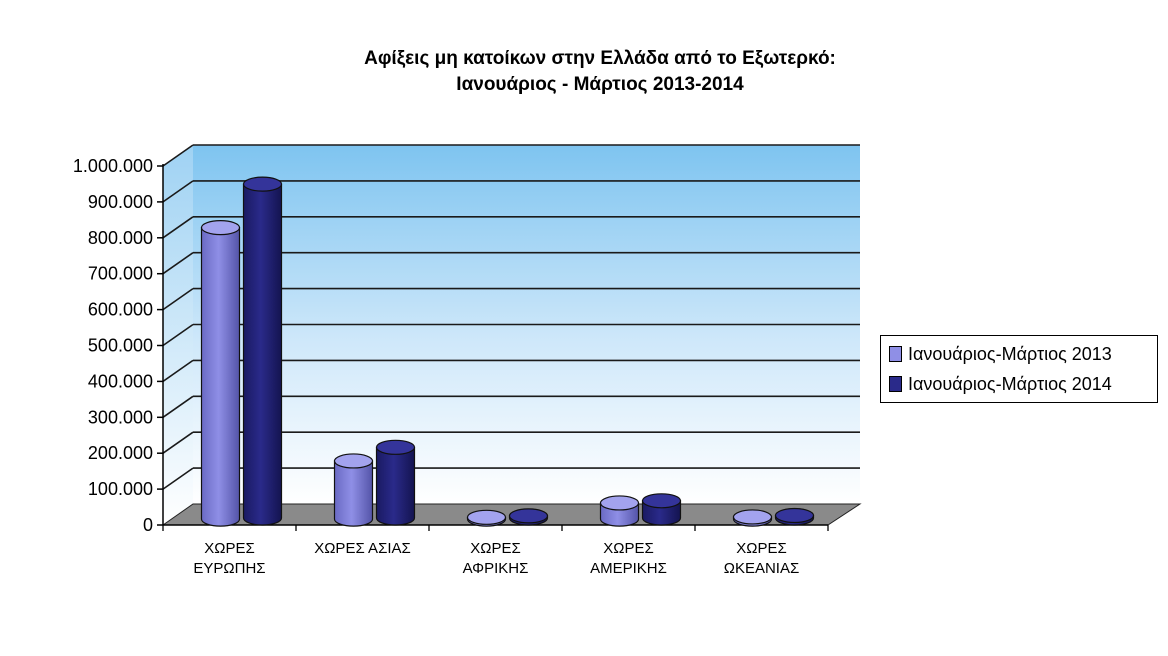  What do you see at coordinates (895, 354) in the screenshot?
I see `legend-swatch-2013` at bounding box center [895, 354].